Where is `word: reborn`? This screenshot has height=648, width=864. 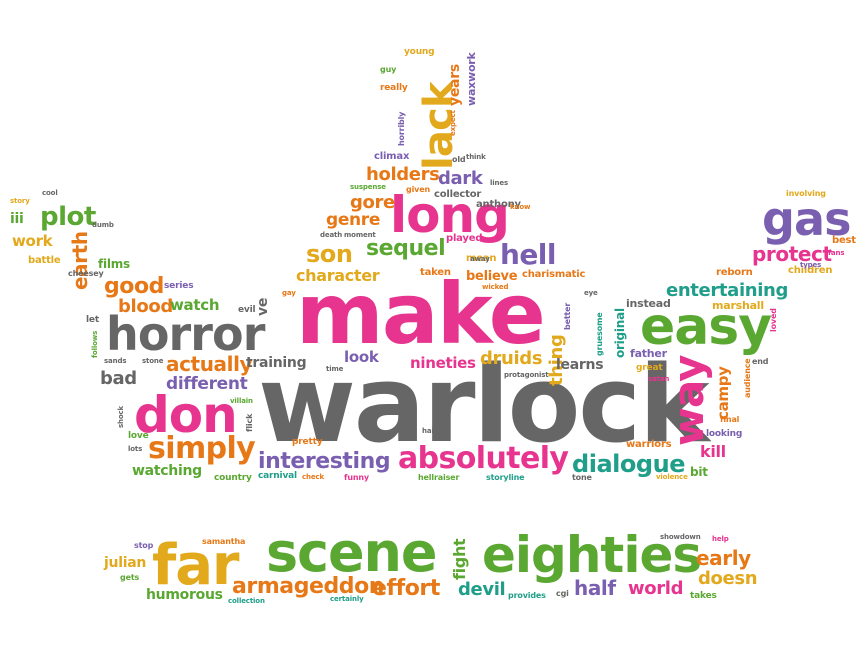
word: reborn is located at coordinates (734, 272).